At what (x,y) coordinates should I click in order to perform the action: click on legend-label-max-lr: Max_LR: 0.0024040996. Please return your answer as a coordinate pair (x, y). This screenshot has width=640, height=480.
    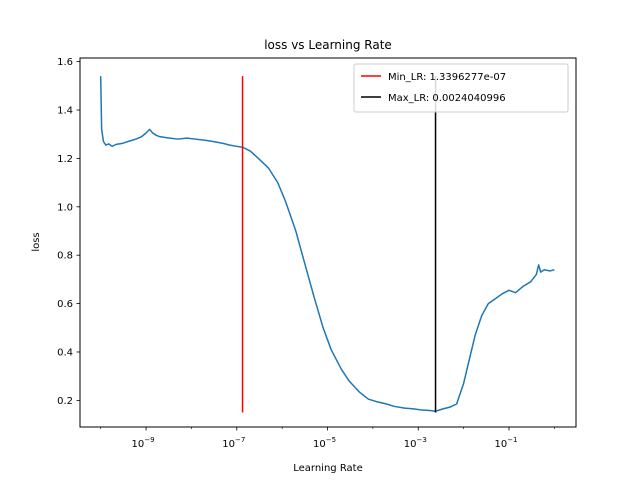
    Looking at the image, I should click on (447, 98).